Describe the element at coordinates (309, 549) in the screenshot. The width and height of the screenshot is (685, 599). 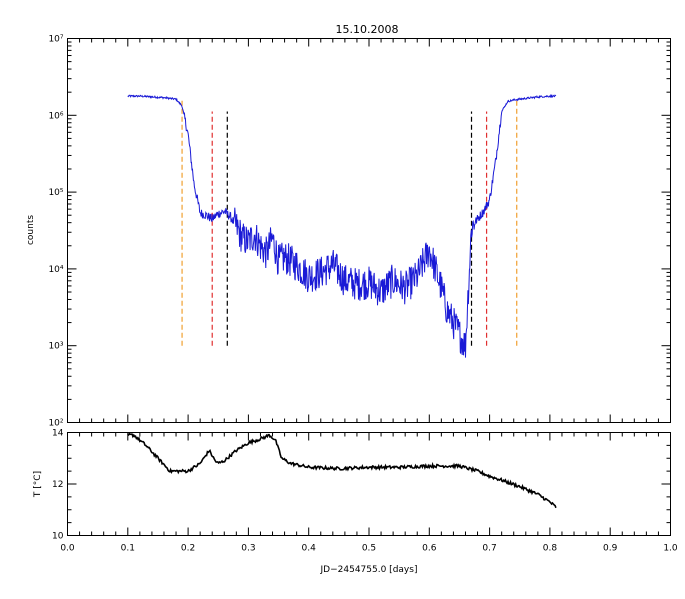
I see `x-tick-label: 0.4` at that location.